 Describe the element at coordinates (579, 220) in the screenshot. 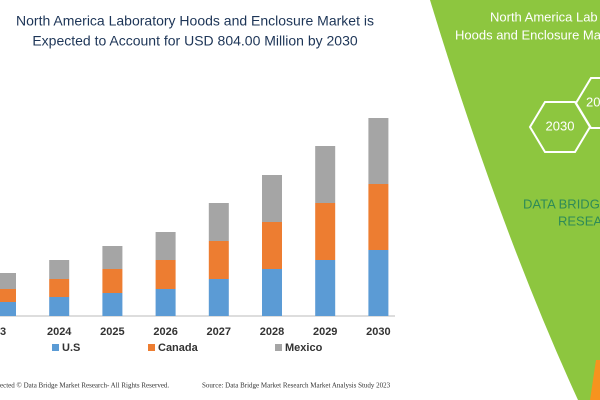

I see `brand-text: RESEA` at that location.